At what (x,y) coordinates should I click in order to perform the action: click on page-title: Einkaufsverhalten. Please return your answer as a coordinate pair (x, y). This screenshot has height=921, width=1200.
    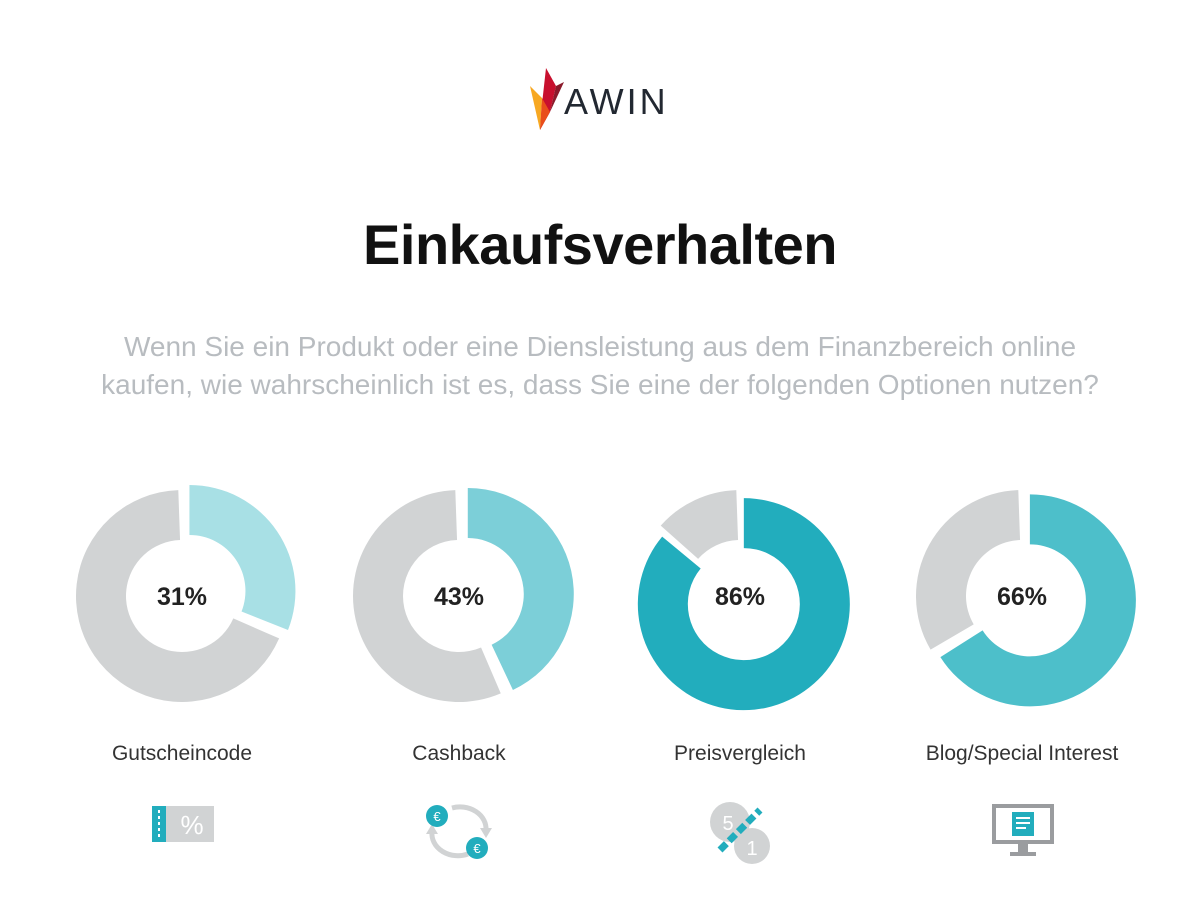
    Looking at the image, I should click on (600, 244).